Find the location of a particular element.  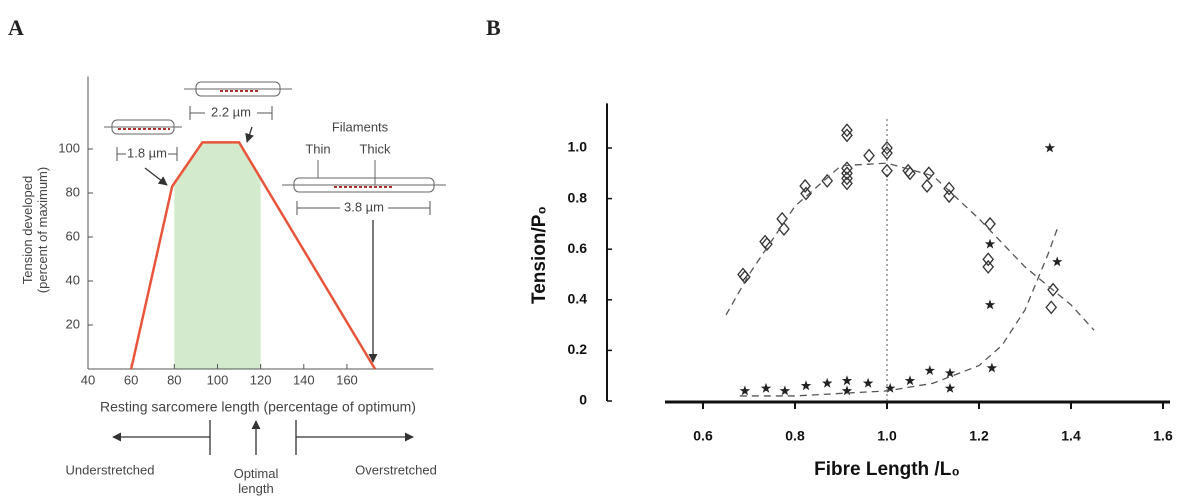

x-axis-label: Fibre Length /L₀ is located at coordinates (887, 469).